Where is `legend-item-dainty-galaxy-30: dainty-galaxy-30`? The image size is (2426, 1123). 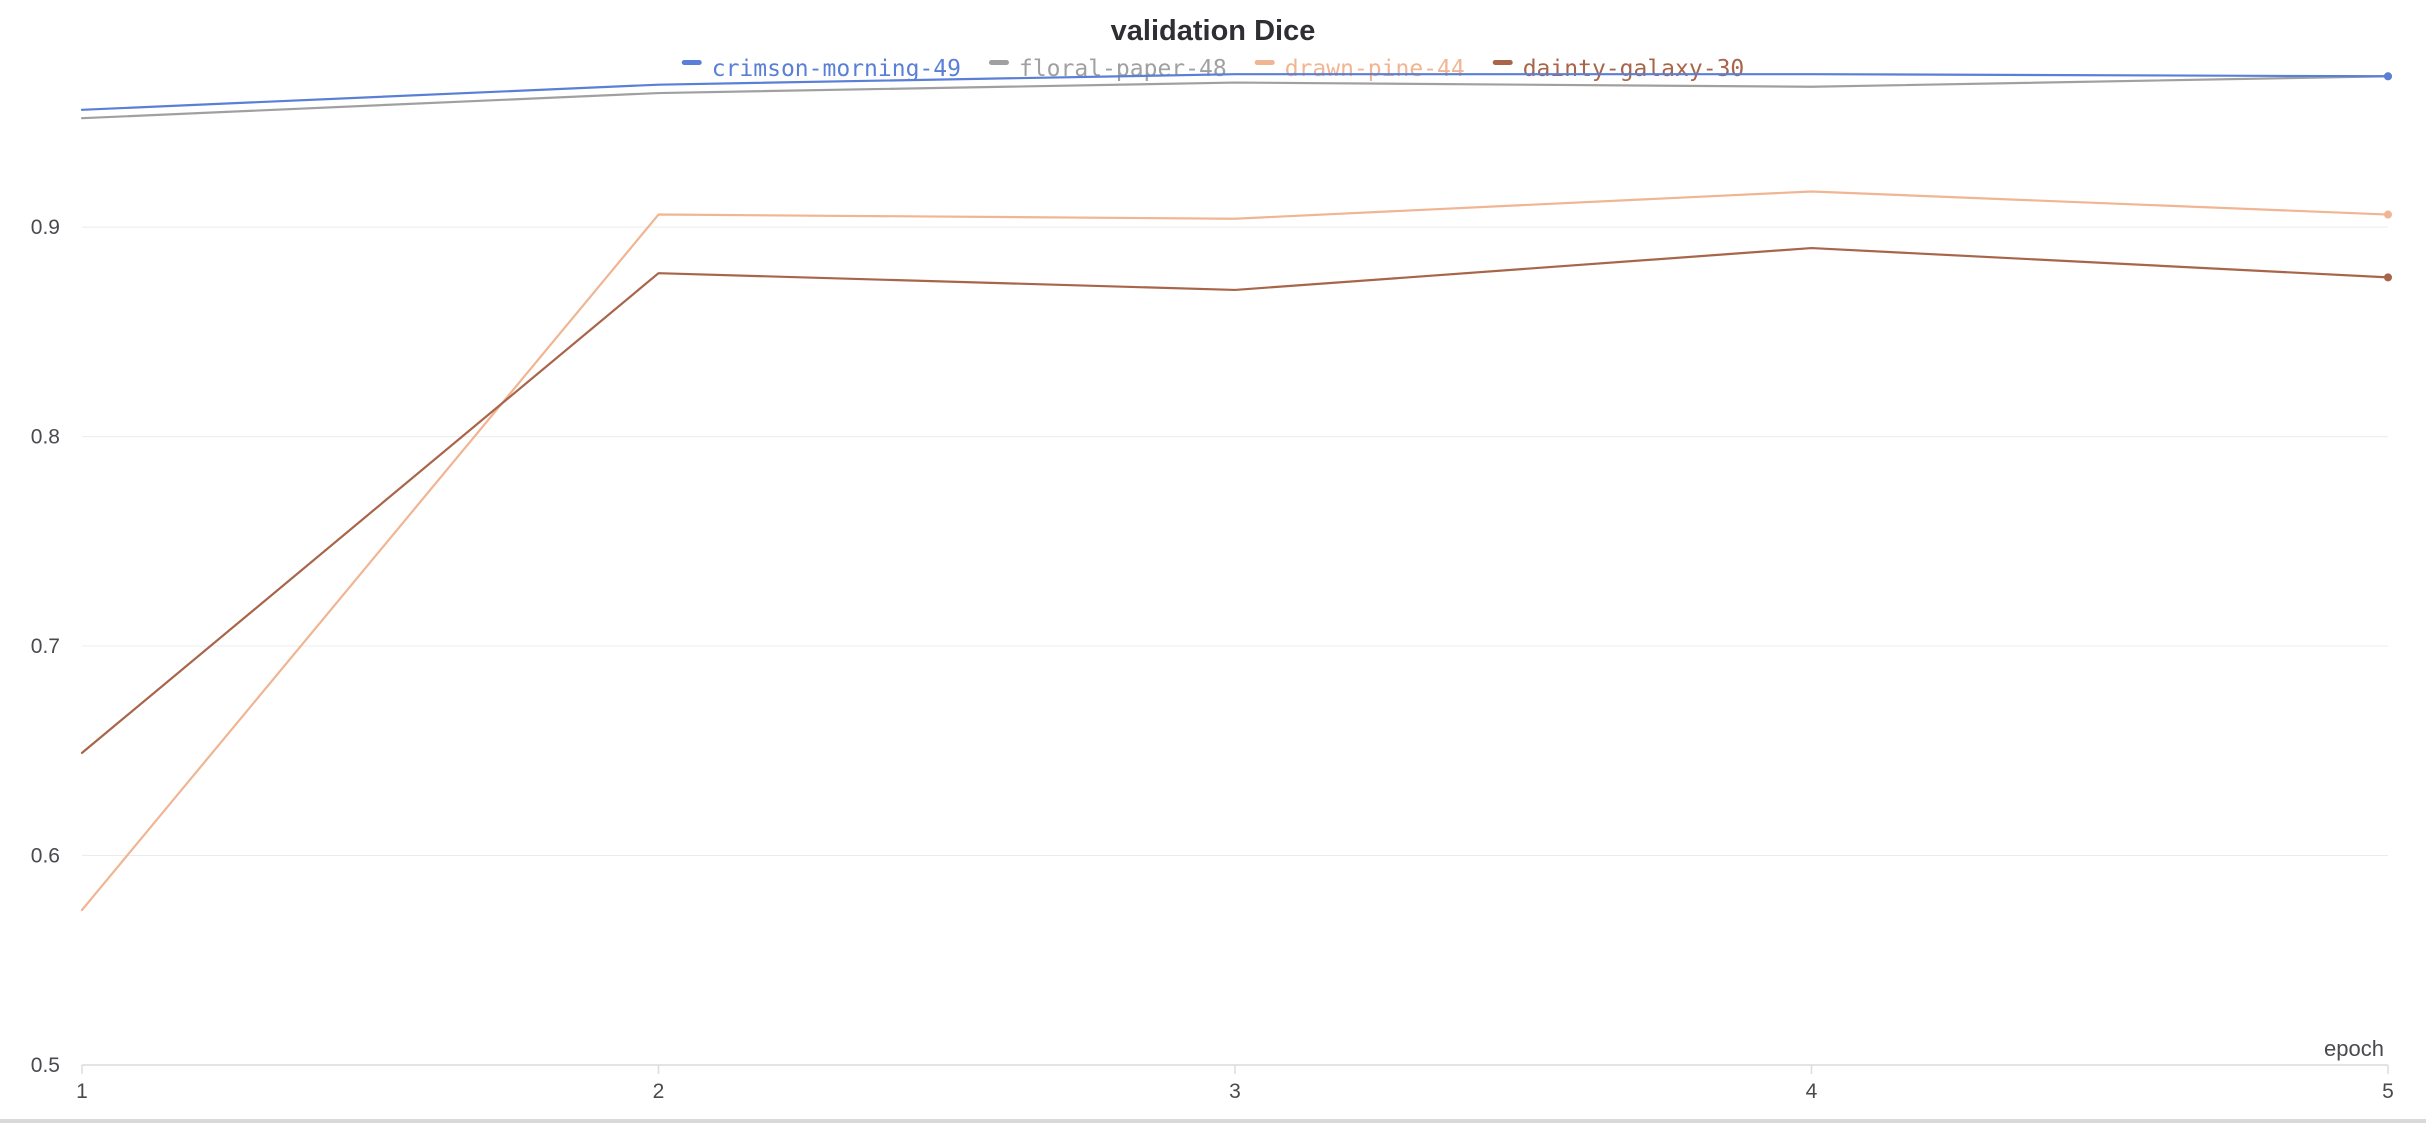 legend-item-dainty-galaxy-30: dainty-galaxy-30 is located at coordinates (1618, 69).